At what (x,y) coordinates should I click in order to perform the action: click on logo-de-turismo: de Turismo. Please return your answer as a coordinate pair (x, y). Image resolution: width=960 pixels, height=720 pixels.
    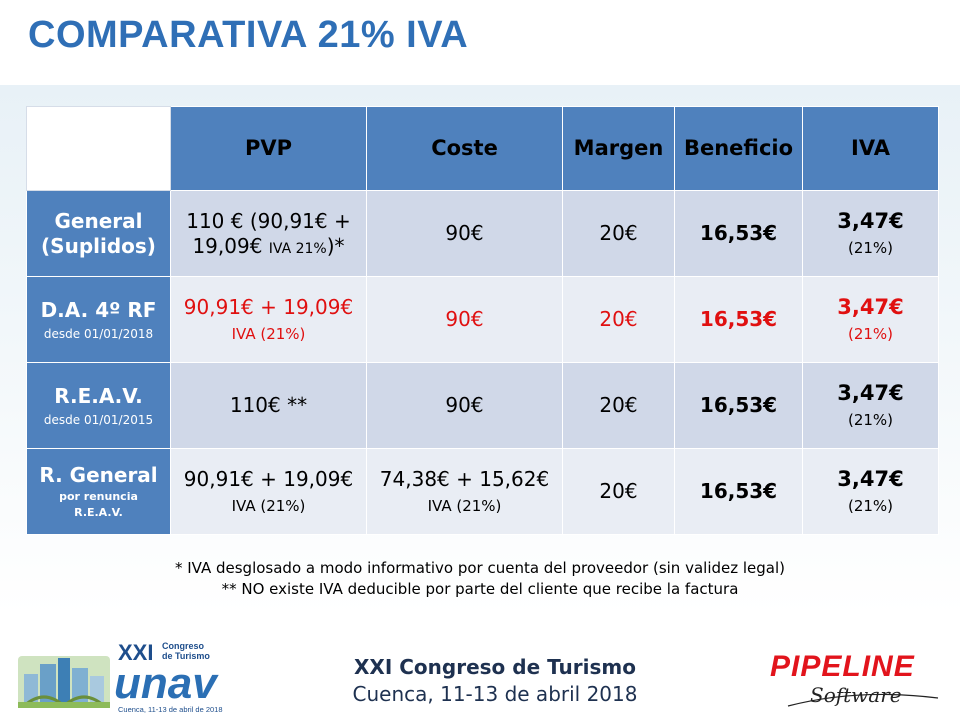
    Looking at the image, I should click on (186, 656).